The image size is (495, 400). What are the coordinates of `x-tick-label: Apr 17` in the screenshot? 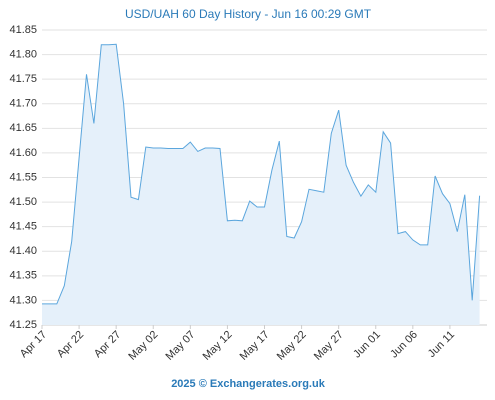 It's located at (33, 344).